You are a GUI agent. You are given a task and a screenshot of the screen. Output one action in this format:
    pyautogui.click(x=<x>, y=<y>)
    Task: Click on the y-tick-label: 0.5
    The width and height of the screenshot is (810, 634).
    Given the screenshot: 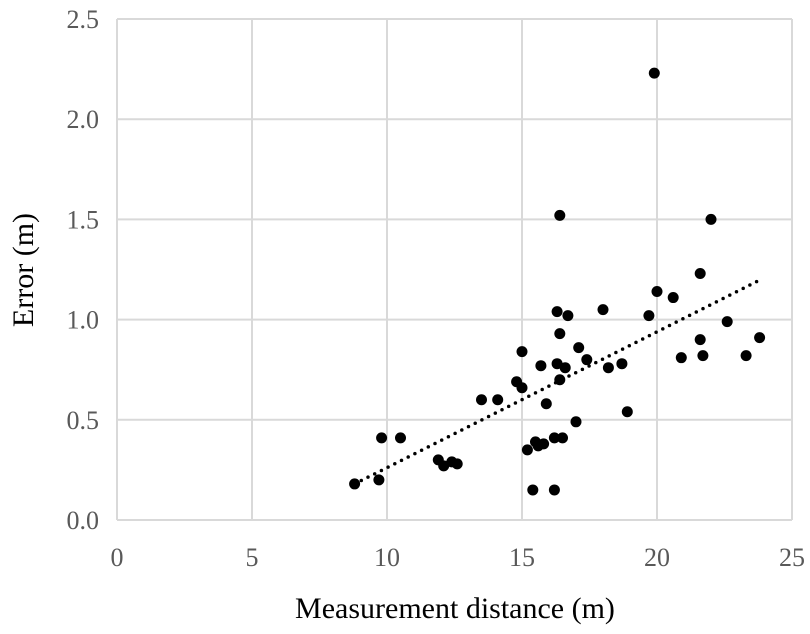 What is the action you would take?
    pyautogui.click(x=83, y=420)
    